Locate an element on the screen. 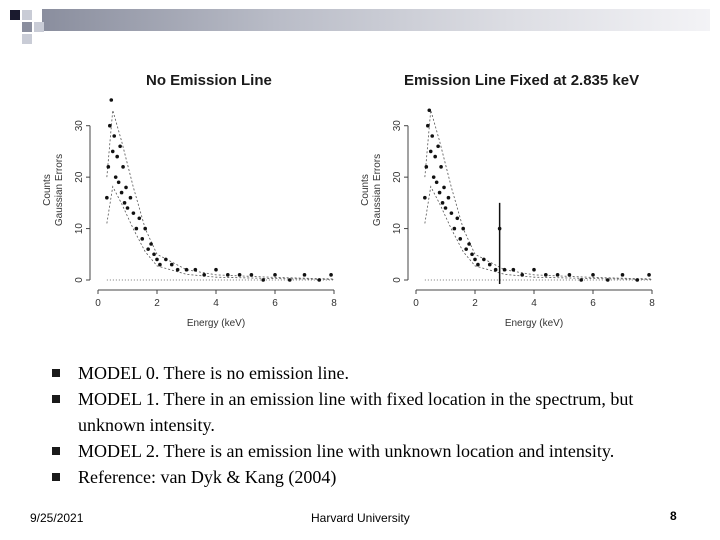  footer-date: 9/25/2021 is located at coordinates (57, 518).